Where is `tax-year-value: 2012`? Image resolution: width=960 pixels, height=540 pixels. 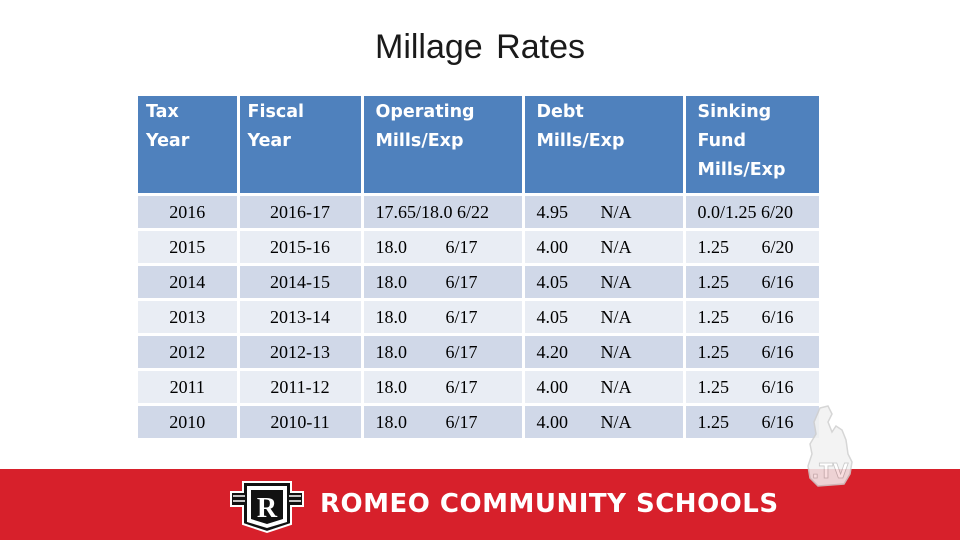
tax-year-value: 2012 is located at coordinates (187, 352).